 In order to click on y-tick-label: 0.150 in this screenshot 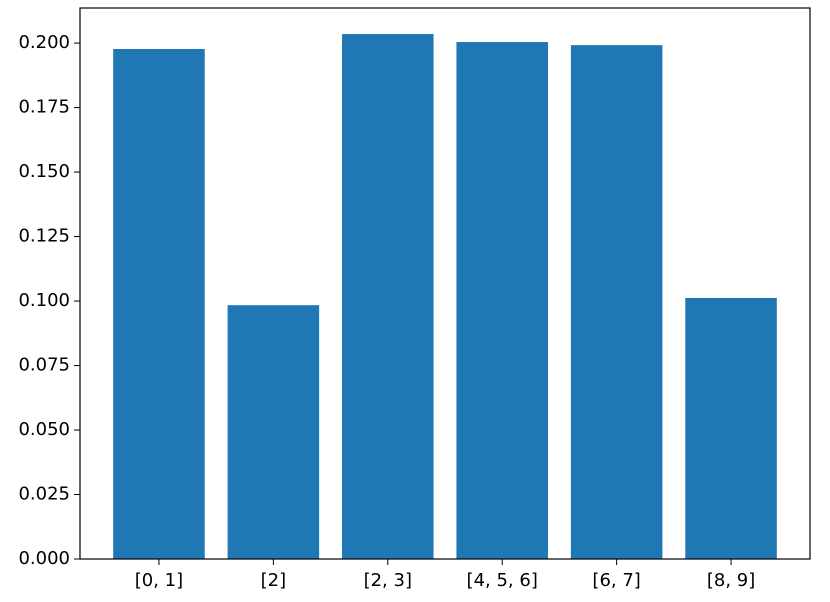, I will do `click(44, 171)`.